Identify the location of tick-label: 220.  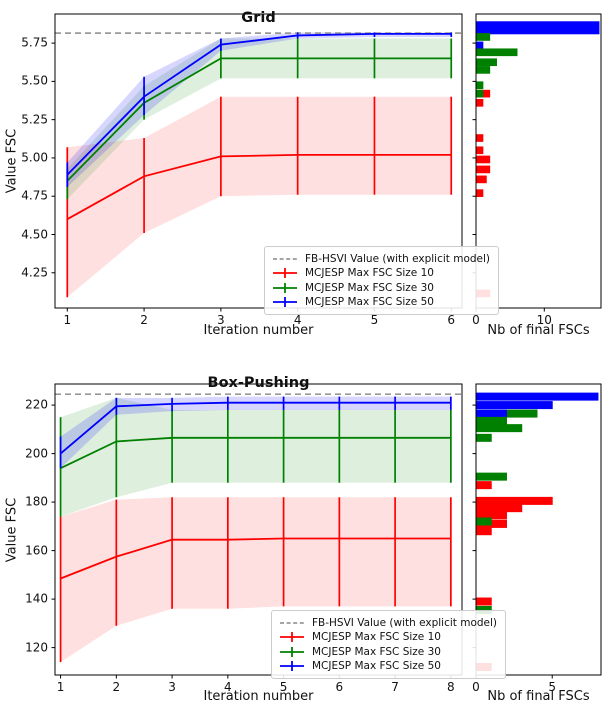
(36, 404).